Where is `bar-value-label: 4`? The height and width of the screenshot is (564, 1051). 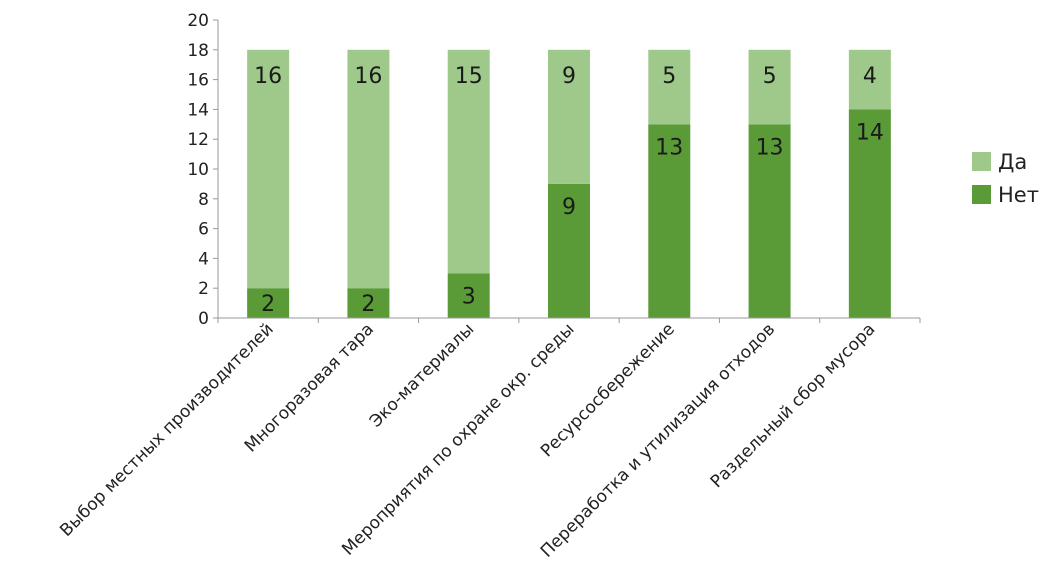
bar-value-label: 4 is located at coordinates (870, 76).